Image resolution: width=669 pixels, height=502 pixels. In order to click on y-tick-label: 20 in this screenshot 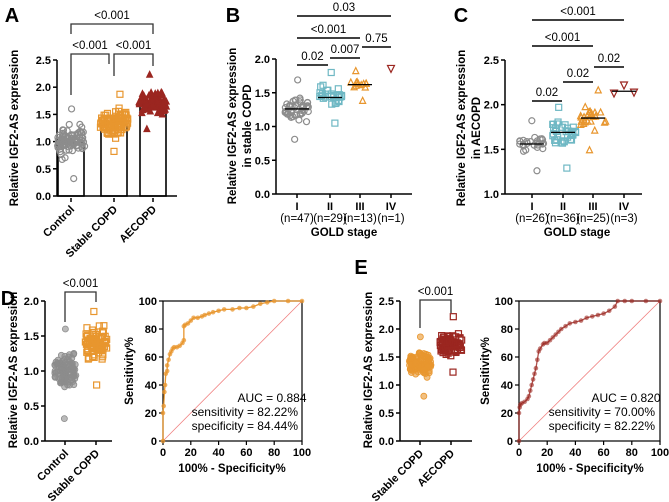, I will do `click(151, 414)`.